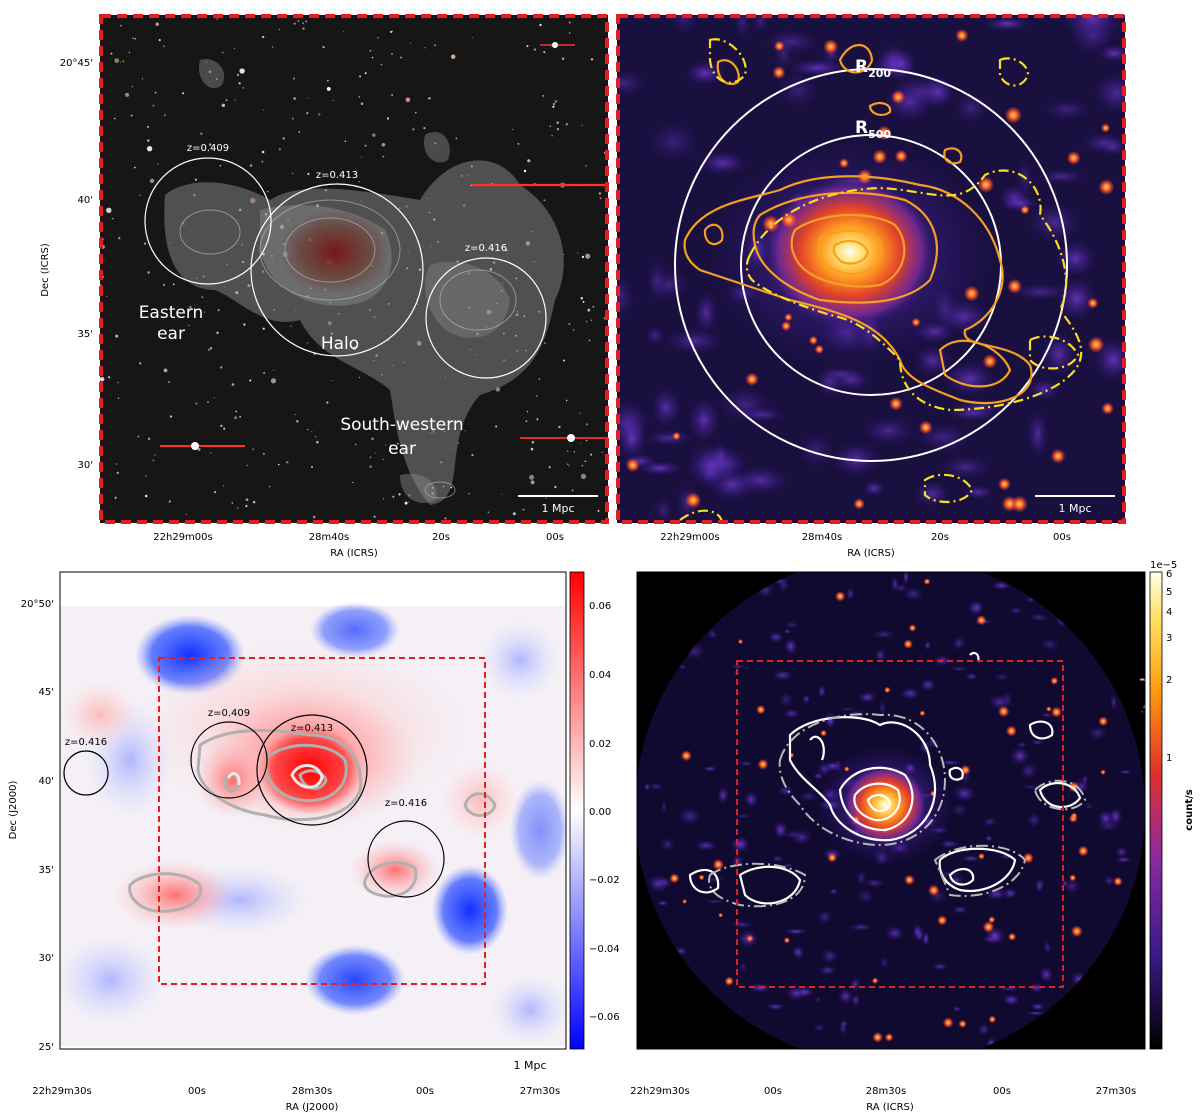 The height and width of the screenshot is (1118, 1200). I want to click on colorbar-tick: 6, so click(1169, 574).